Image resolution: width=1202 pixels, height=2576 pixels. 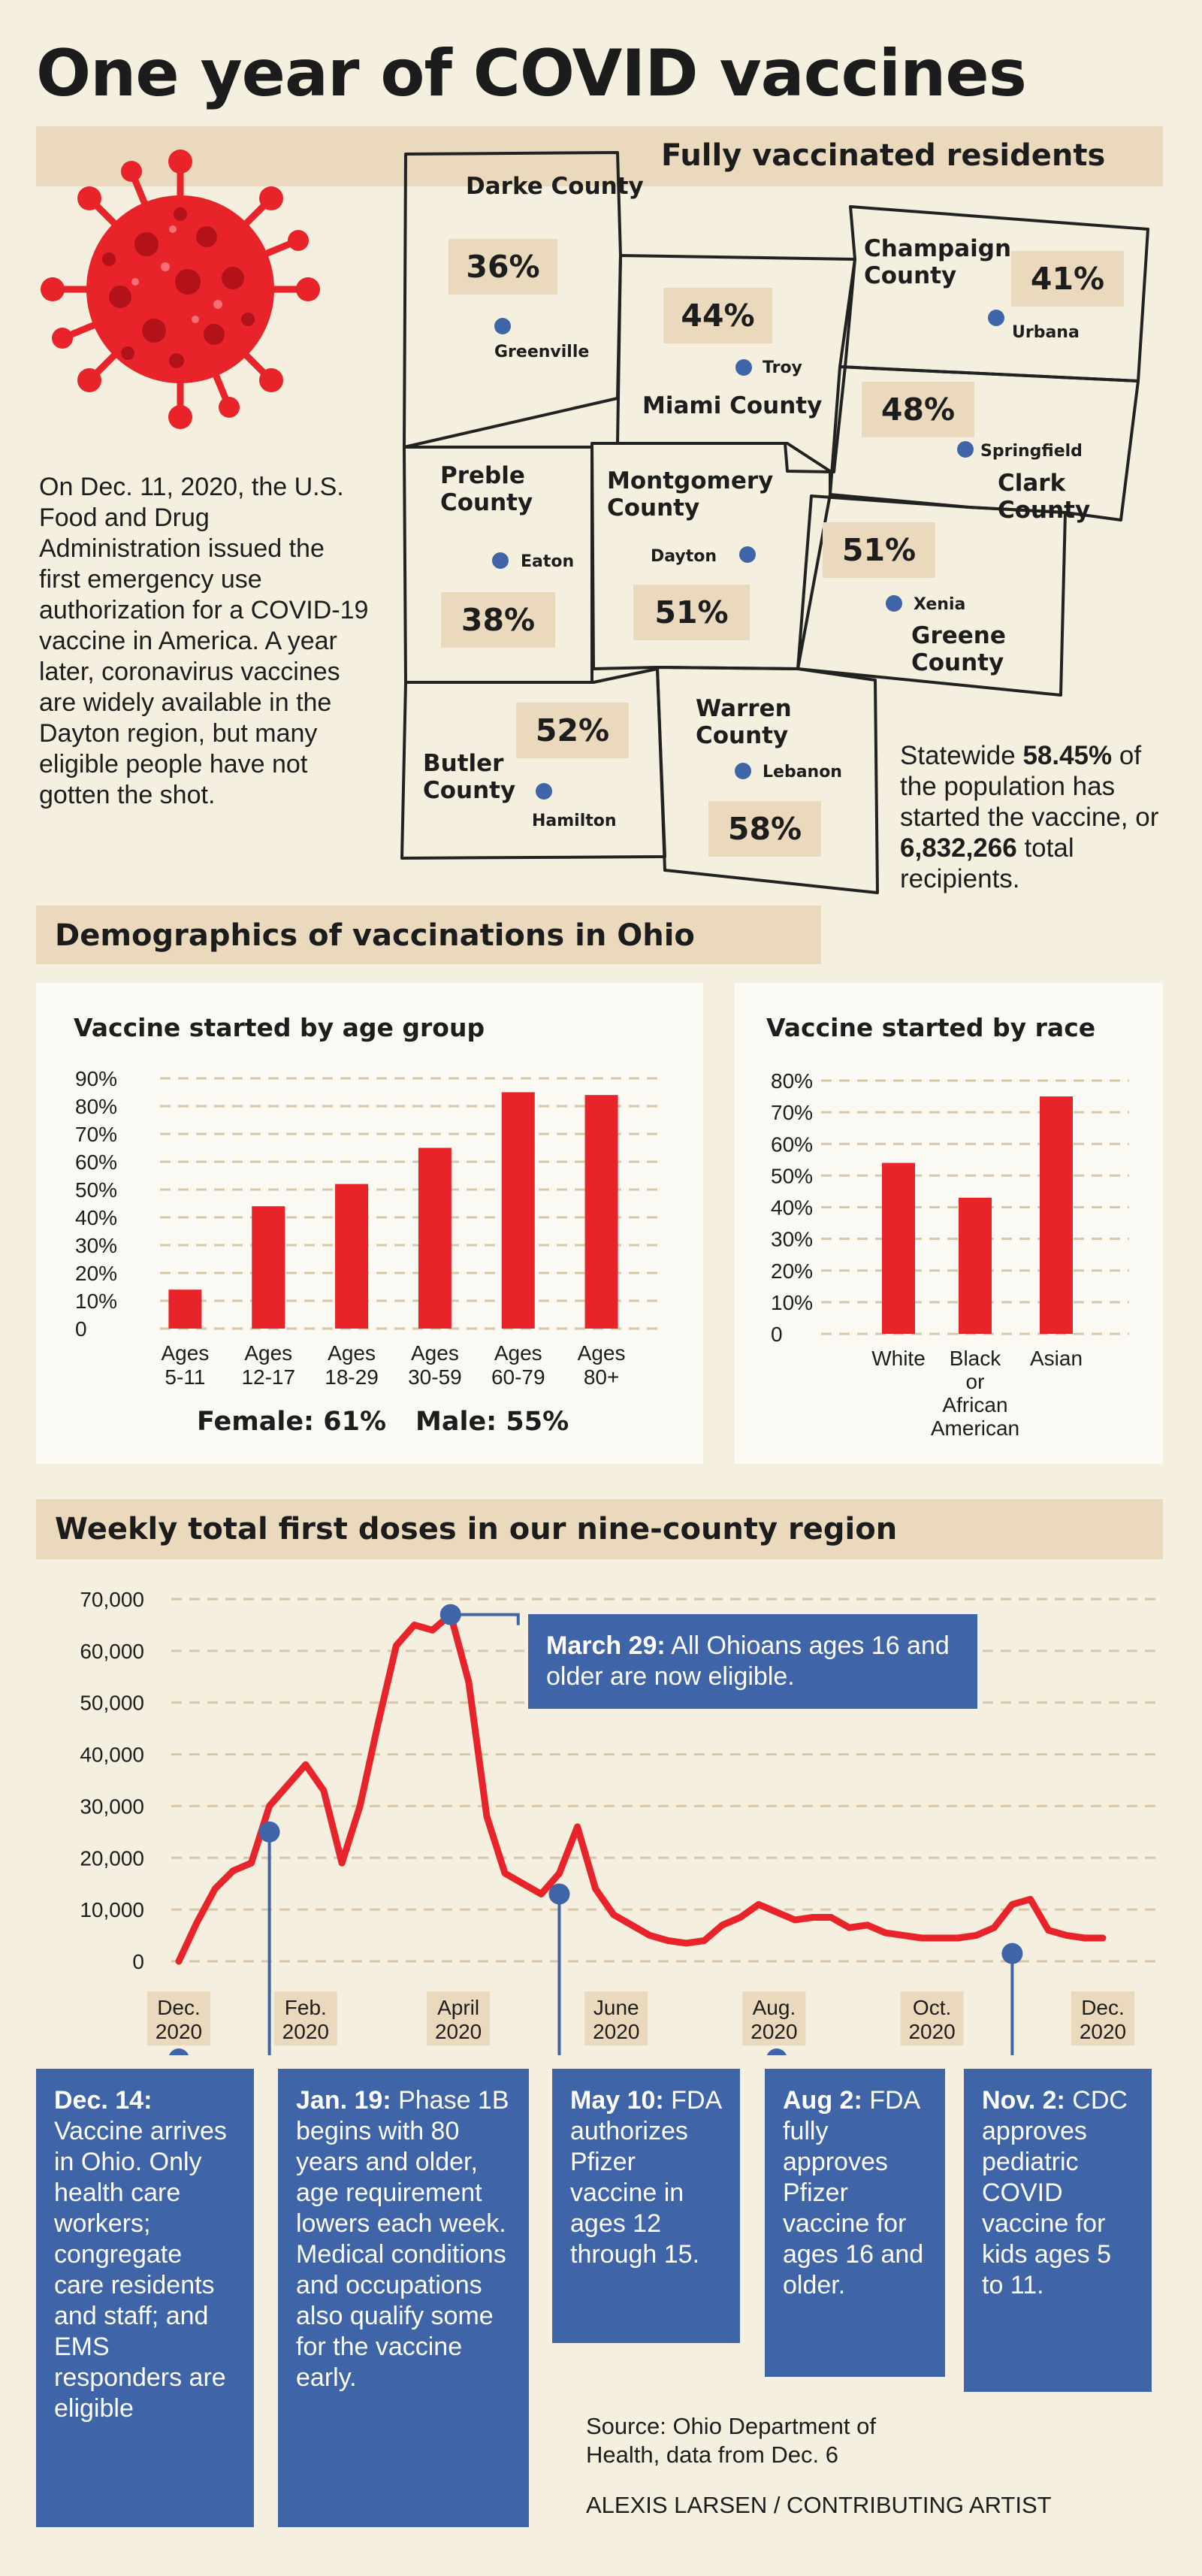 What do you see at coordinates (974, 1405) in the screenshot?
I see `x-tick-label: African` at bounding box center [974, 1405].